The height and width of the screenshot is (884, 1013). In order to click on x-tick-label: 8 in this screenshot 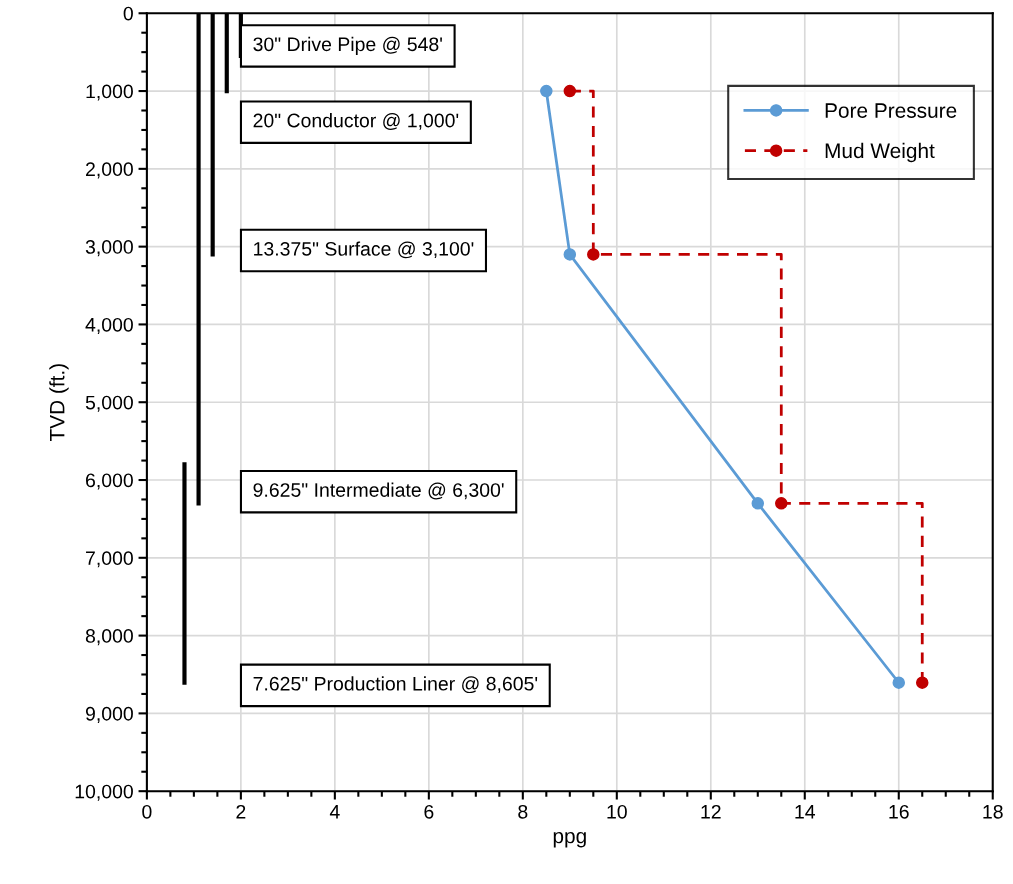, I will do `click(523, 811)`.